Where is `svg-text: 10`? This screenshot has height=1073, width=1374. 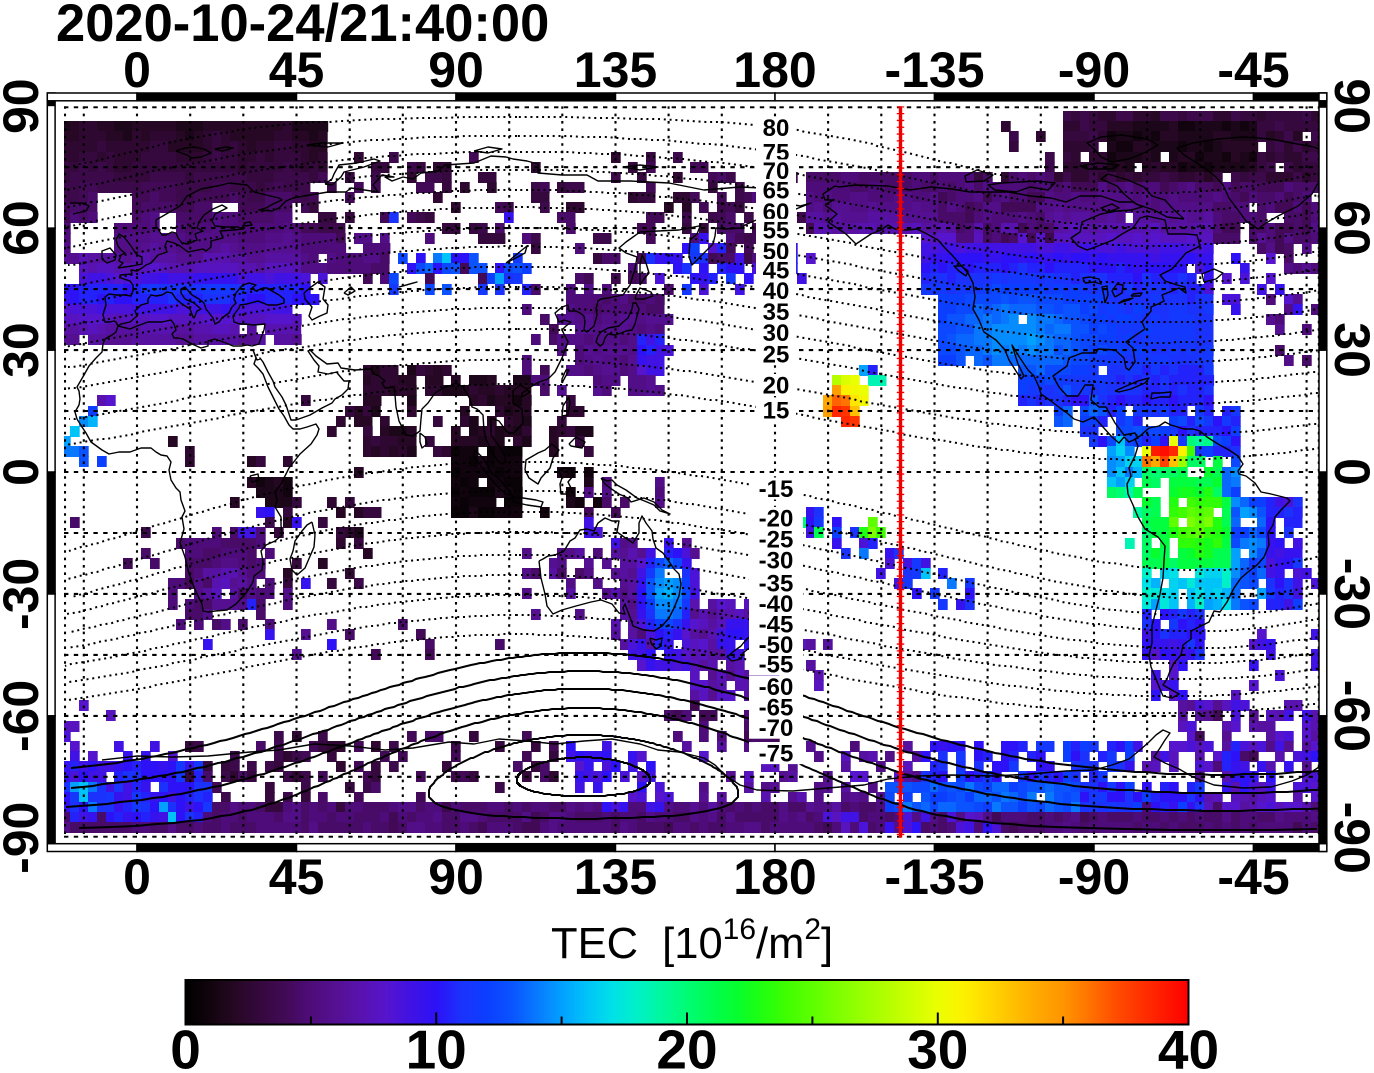 svg-text: 10 is located at coordinates (436, 1046).